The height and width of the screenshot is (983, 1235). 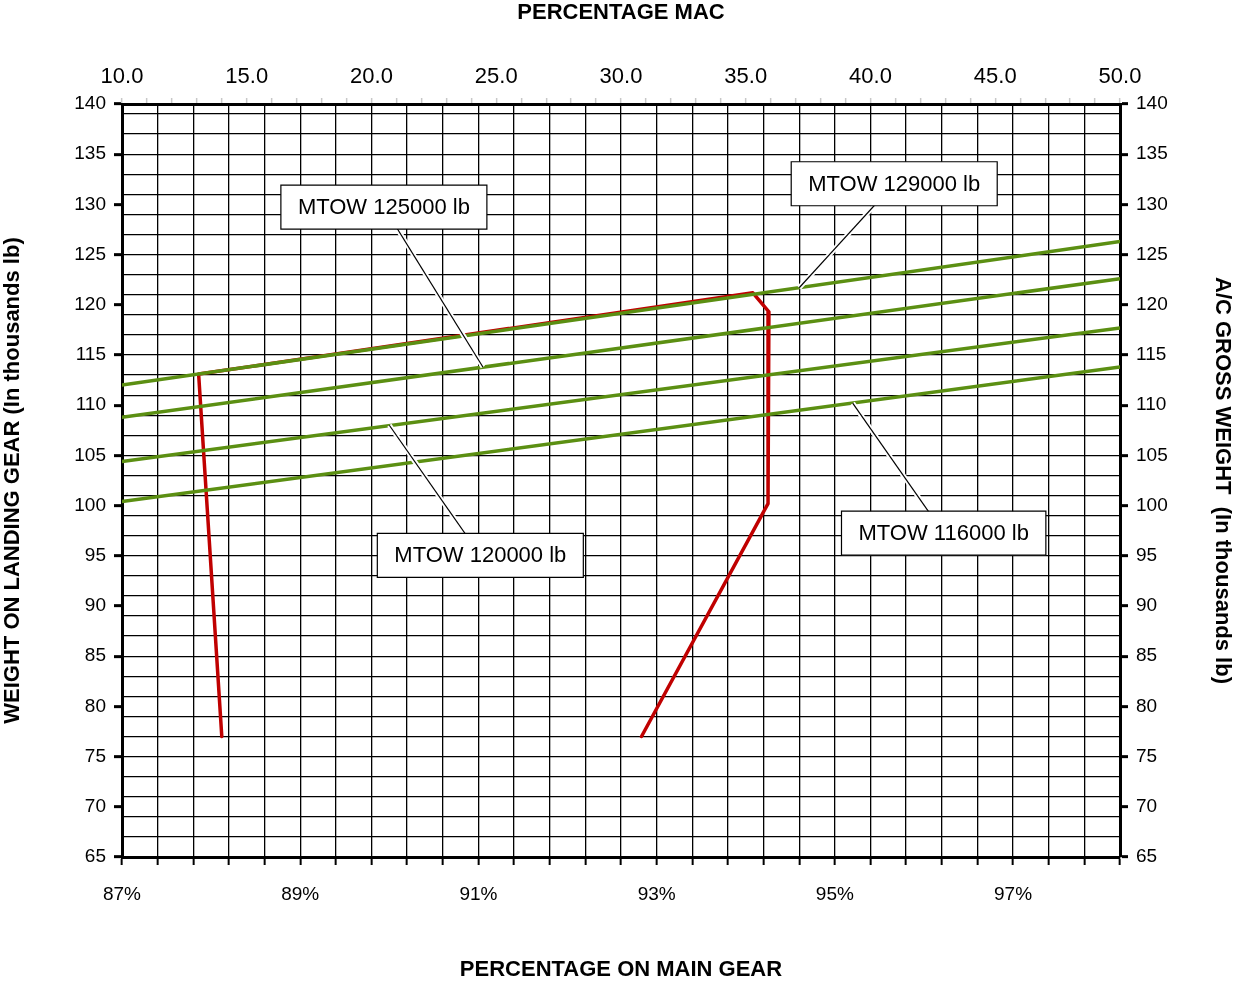 What do you see at coordinates (1152, 203) in the screenshot?
I see `y2-tick-label: 130` at bounding box center [1152, 203].